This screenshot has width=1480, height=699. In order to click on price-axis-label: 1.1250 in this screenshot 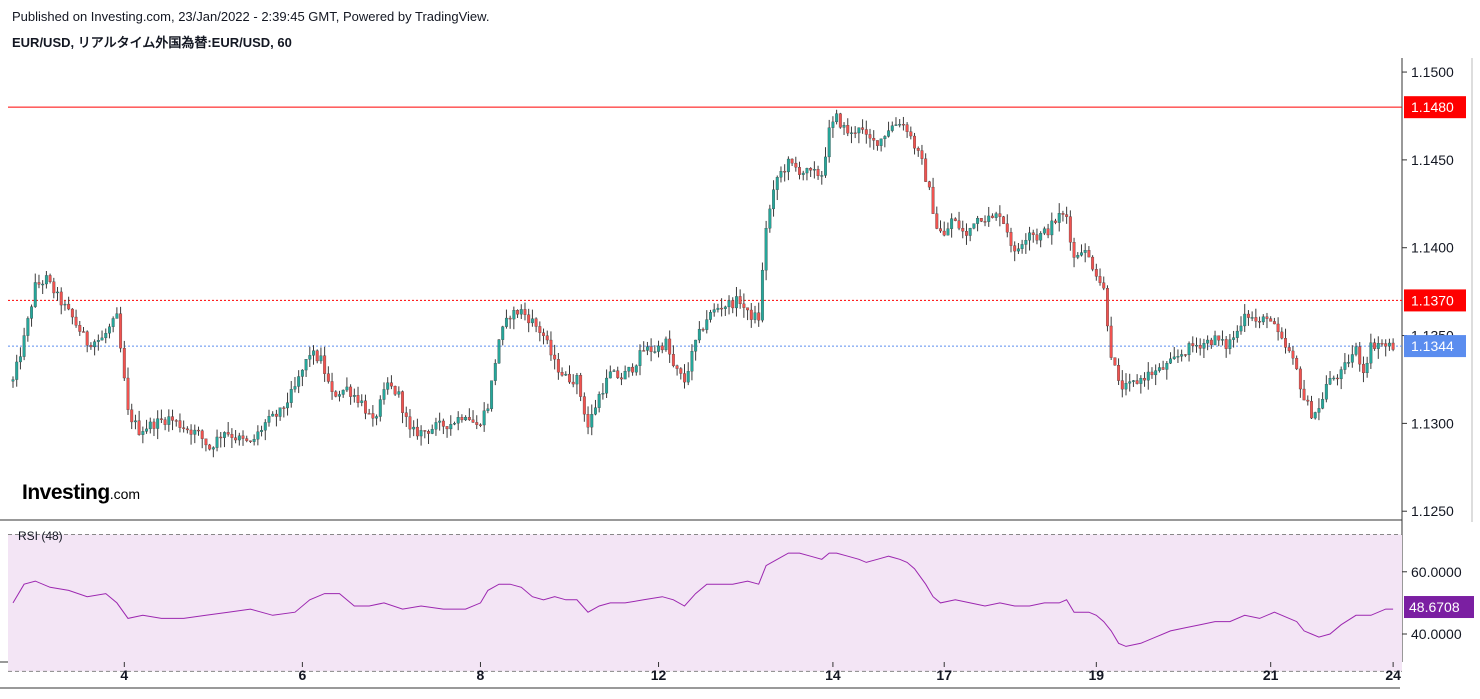, I will do `click(1432, 511)`.